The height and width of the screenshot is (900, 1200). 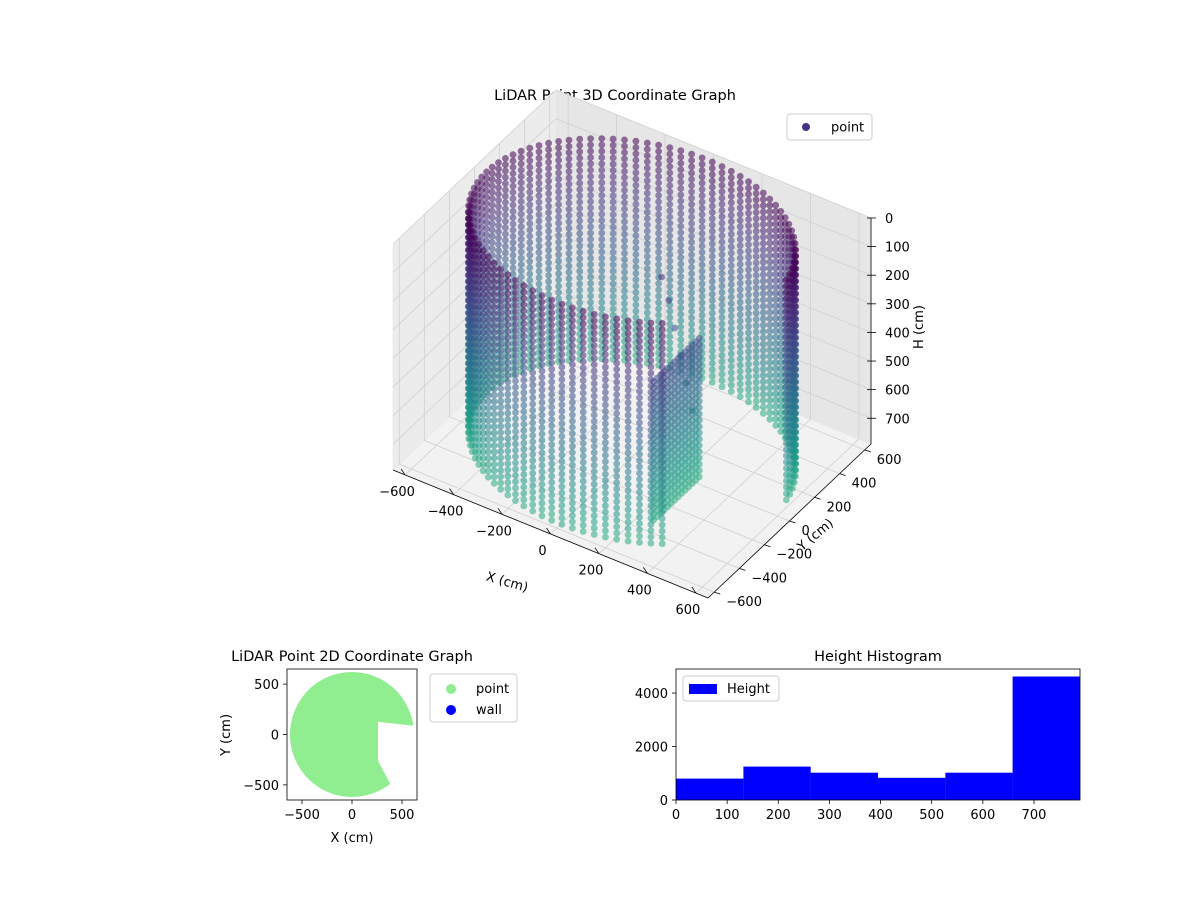 What do you see at coordinates (352, 734) in the screenshot?
I see `point-region-2d` at bounding box center [352, 734].